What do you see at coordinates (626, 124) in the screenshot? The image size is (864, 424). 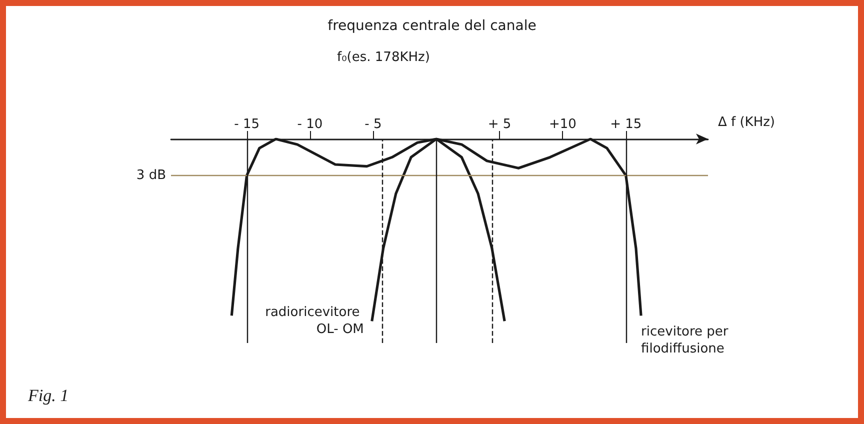 I see `x-tick-label: + 15` at bounding box center [626, 124].